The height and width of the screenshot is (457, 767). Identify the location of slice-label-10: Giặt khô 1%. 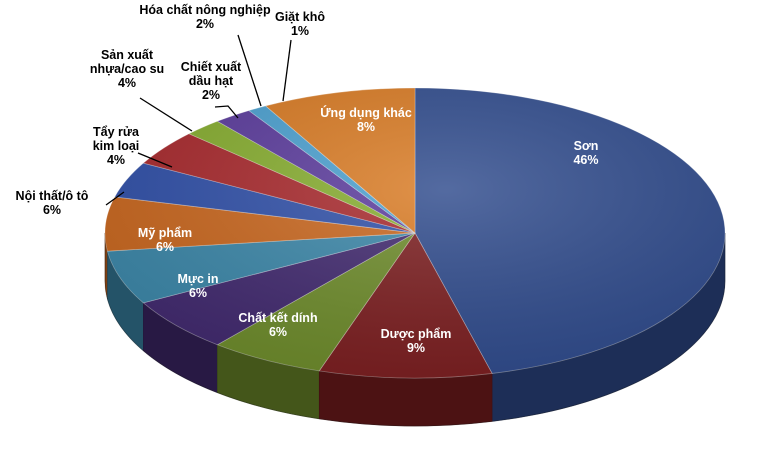
(300, 24).